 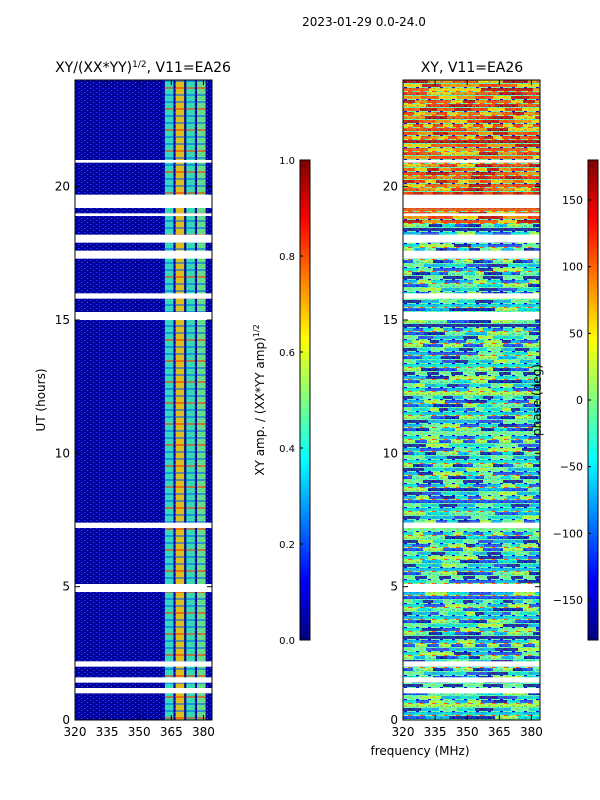 I want to click on bright-channel-band, so click(x=169, y=400).